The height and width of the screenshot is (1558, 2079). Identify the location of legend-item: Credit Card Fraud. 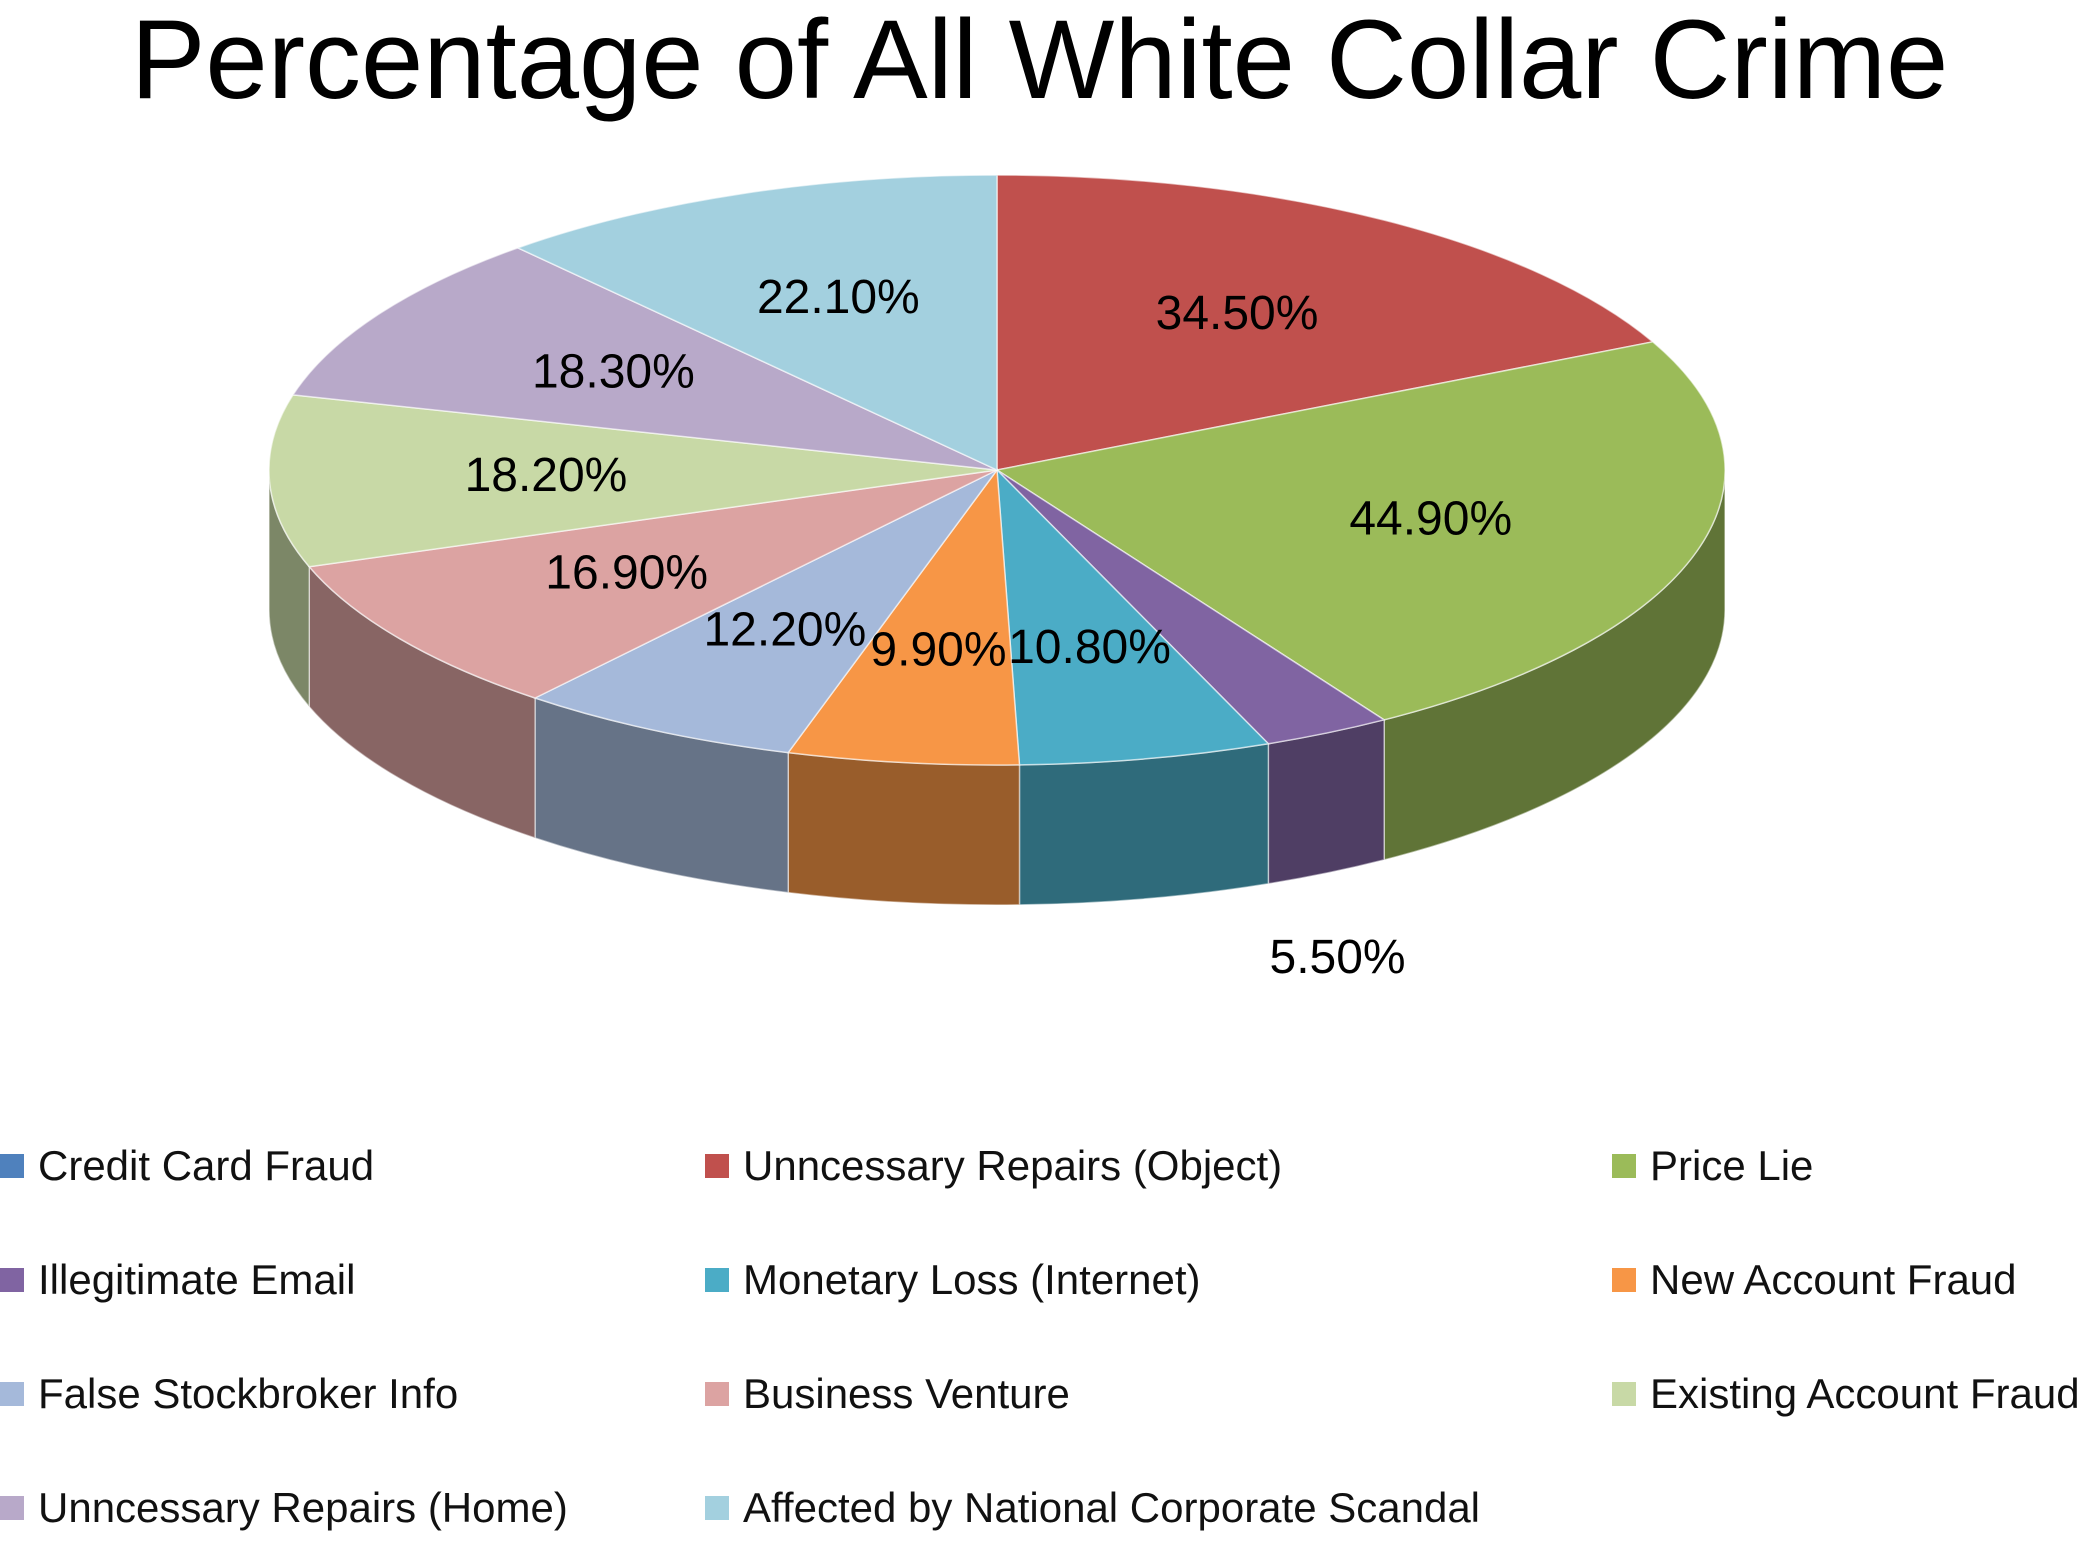
(187, 1166).